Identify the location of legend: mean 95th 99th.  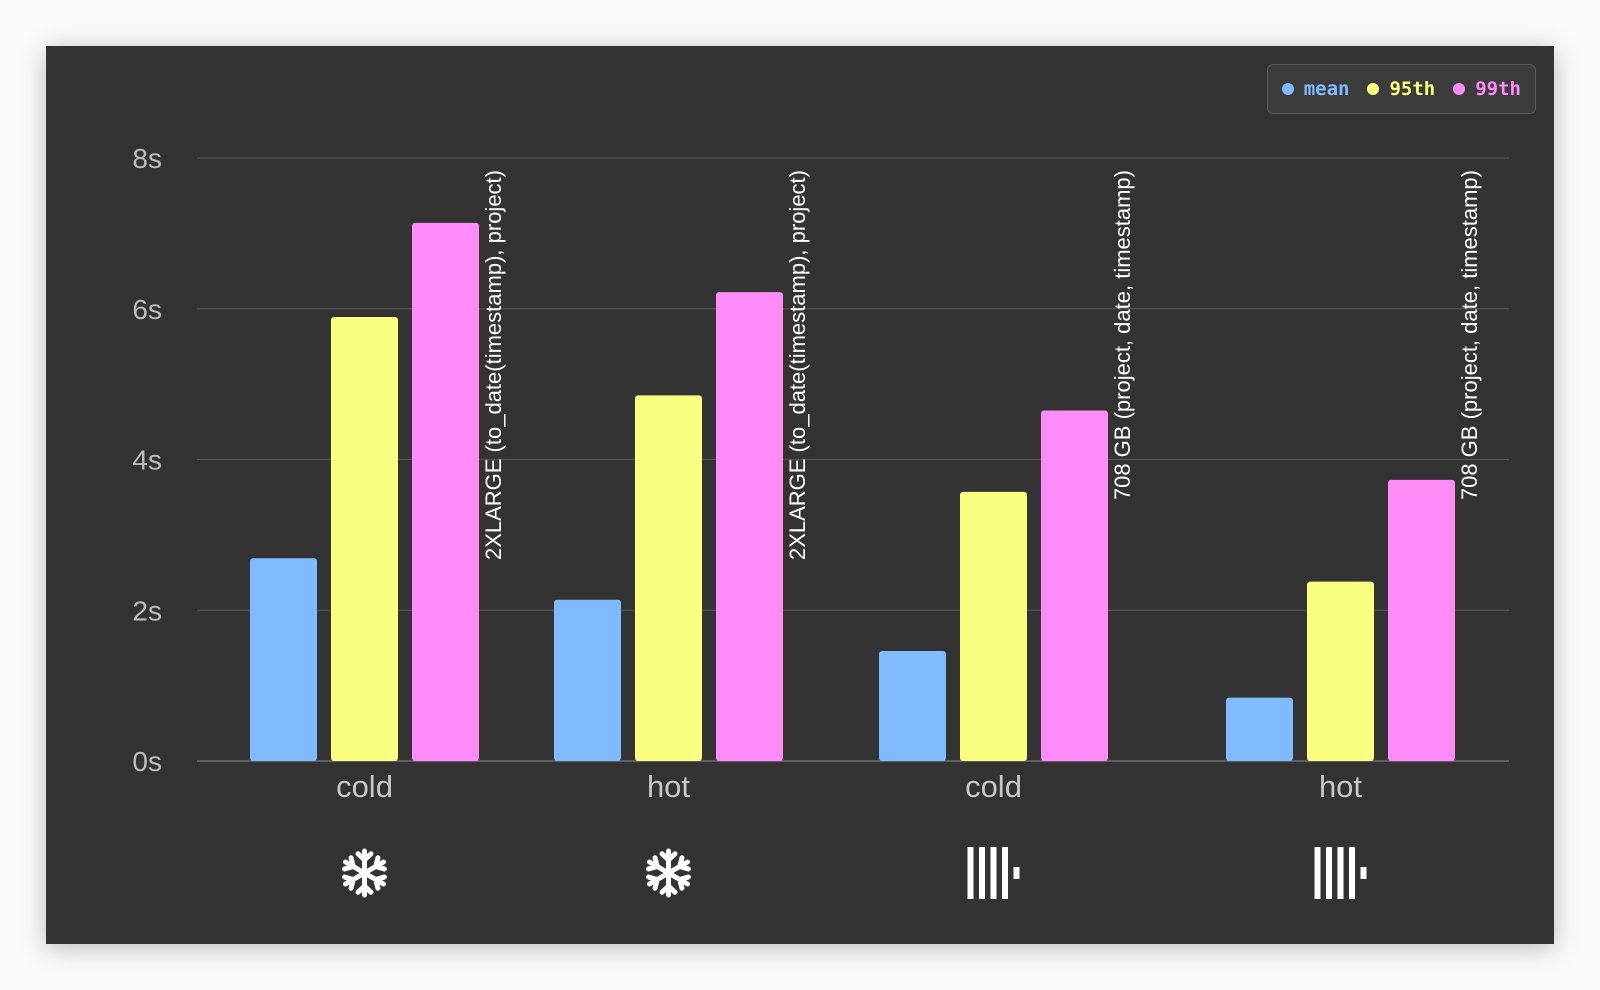
(1401, 89).